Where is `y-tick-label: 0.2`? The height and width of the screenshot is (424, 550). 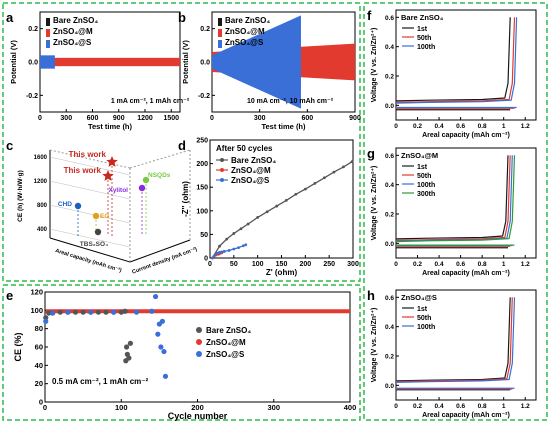
y-tick-label: 0.2 is located at coordinates (389, 77).